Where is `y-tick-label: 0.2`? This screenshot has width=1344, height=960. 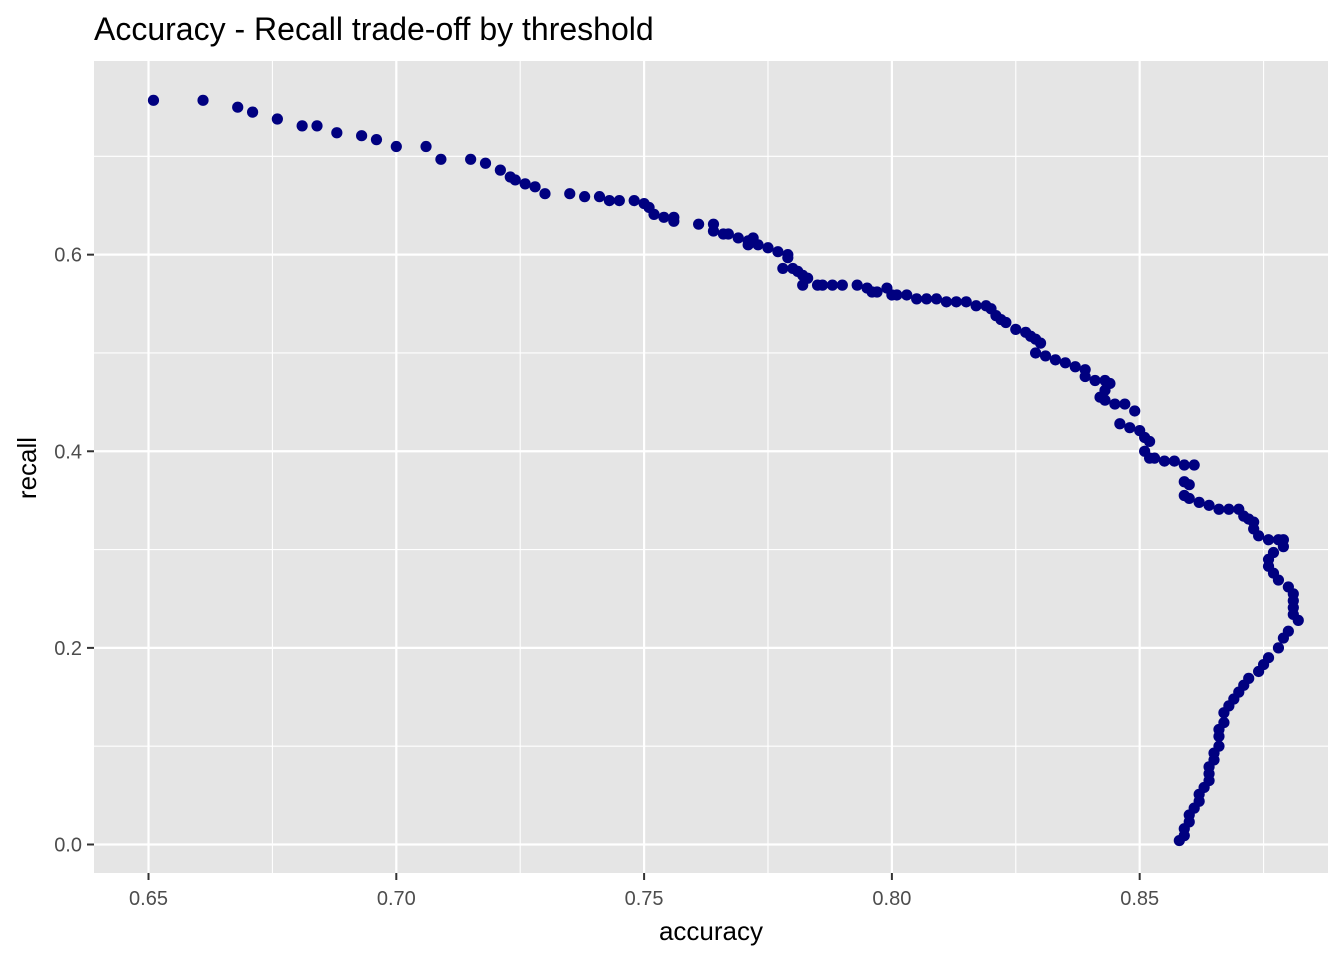
y-tick-label: 0.2 is located at coordinates (68, 649).